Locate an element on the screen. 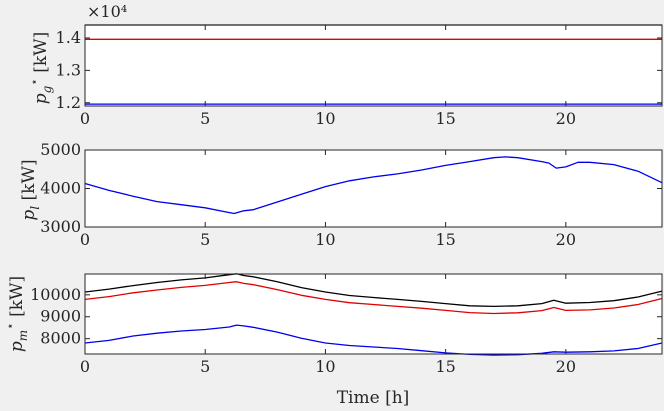  series-layer-pl is located at coordinates (373, 185).